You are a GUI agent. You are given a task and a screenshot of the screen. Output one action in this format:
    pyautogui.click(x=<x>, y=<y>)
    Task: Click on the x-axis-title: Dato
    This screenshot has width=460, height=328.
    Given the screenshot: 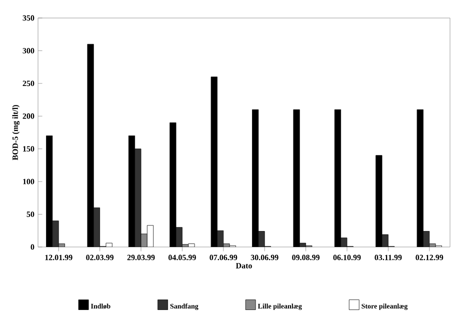 What is the action you would take?
    pyautogui.click(x=244, y=265)
    